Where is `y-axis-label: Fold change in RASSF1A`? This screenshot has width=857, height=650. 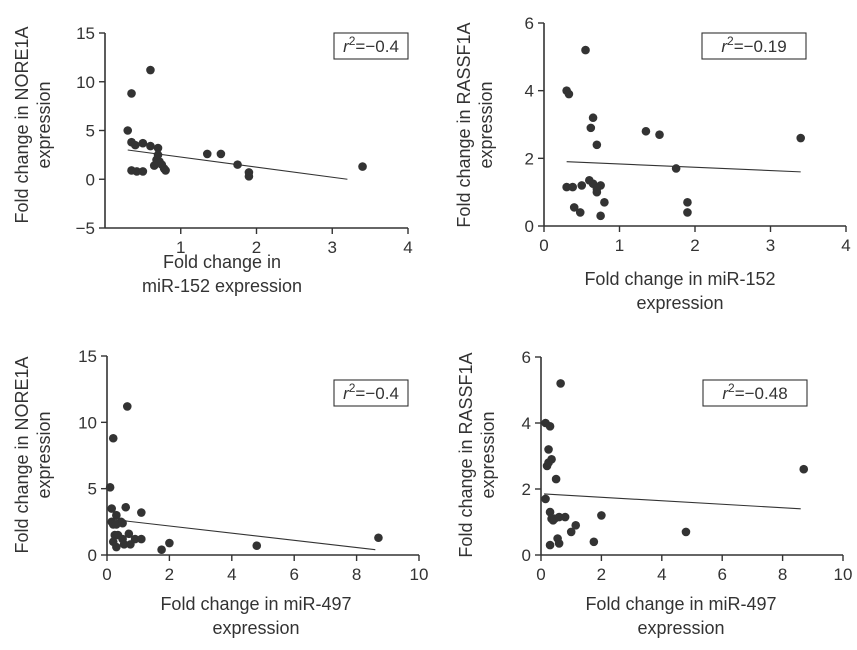 y-axis-label: Fold change in RASSF1A is located at coordinates (466, 454).